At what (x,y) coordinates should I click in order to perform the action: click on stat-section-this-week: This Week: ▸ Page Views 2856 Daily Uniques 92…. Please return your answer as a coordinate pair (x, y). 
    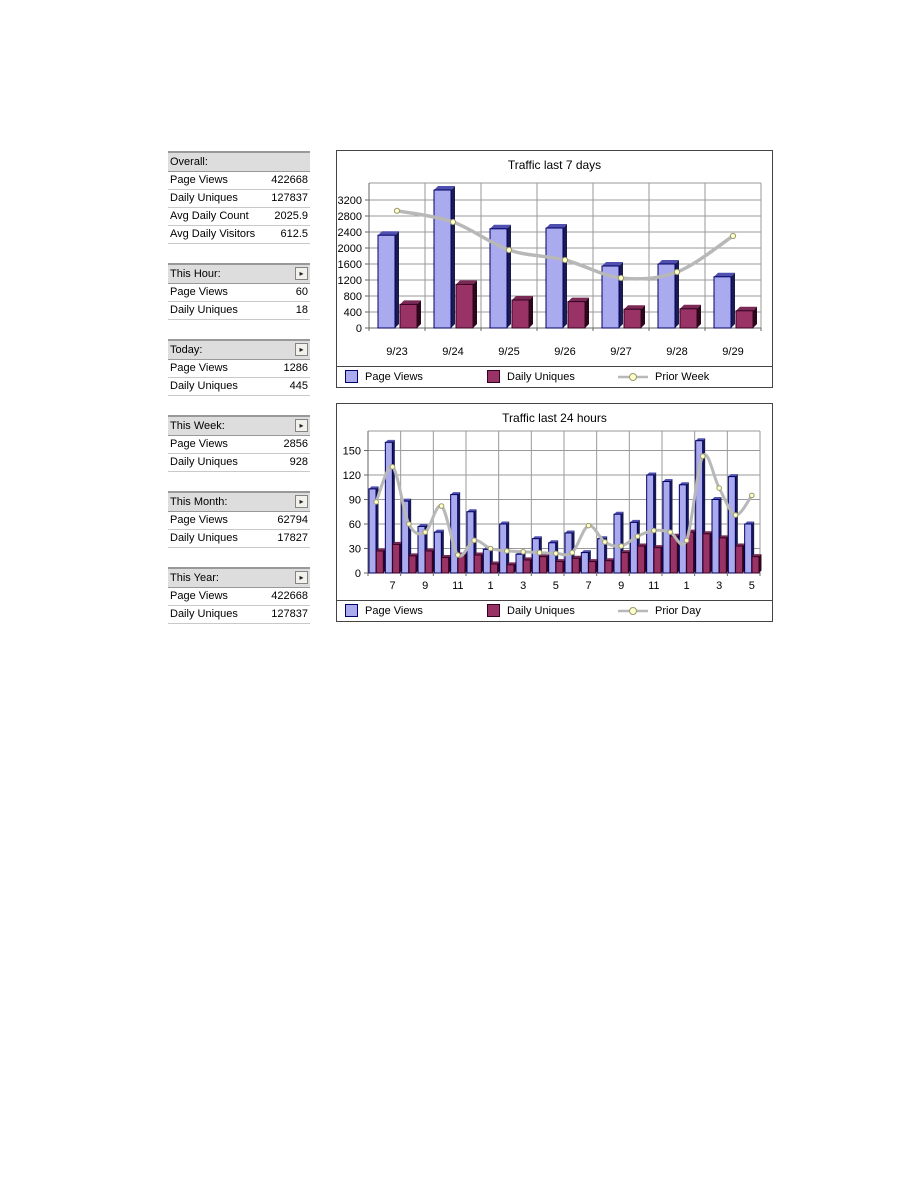
    Looking at the image, I should click on (239, 443).